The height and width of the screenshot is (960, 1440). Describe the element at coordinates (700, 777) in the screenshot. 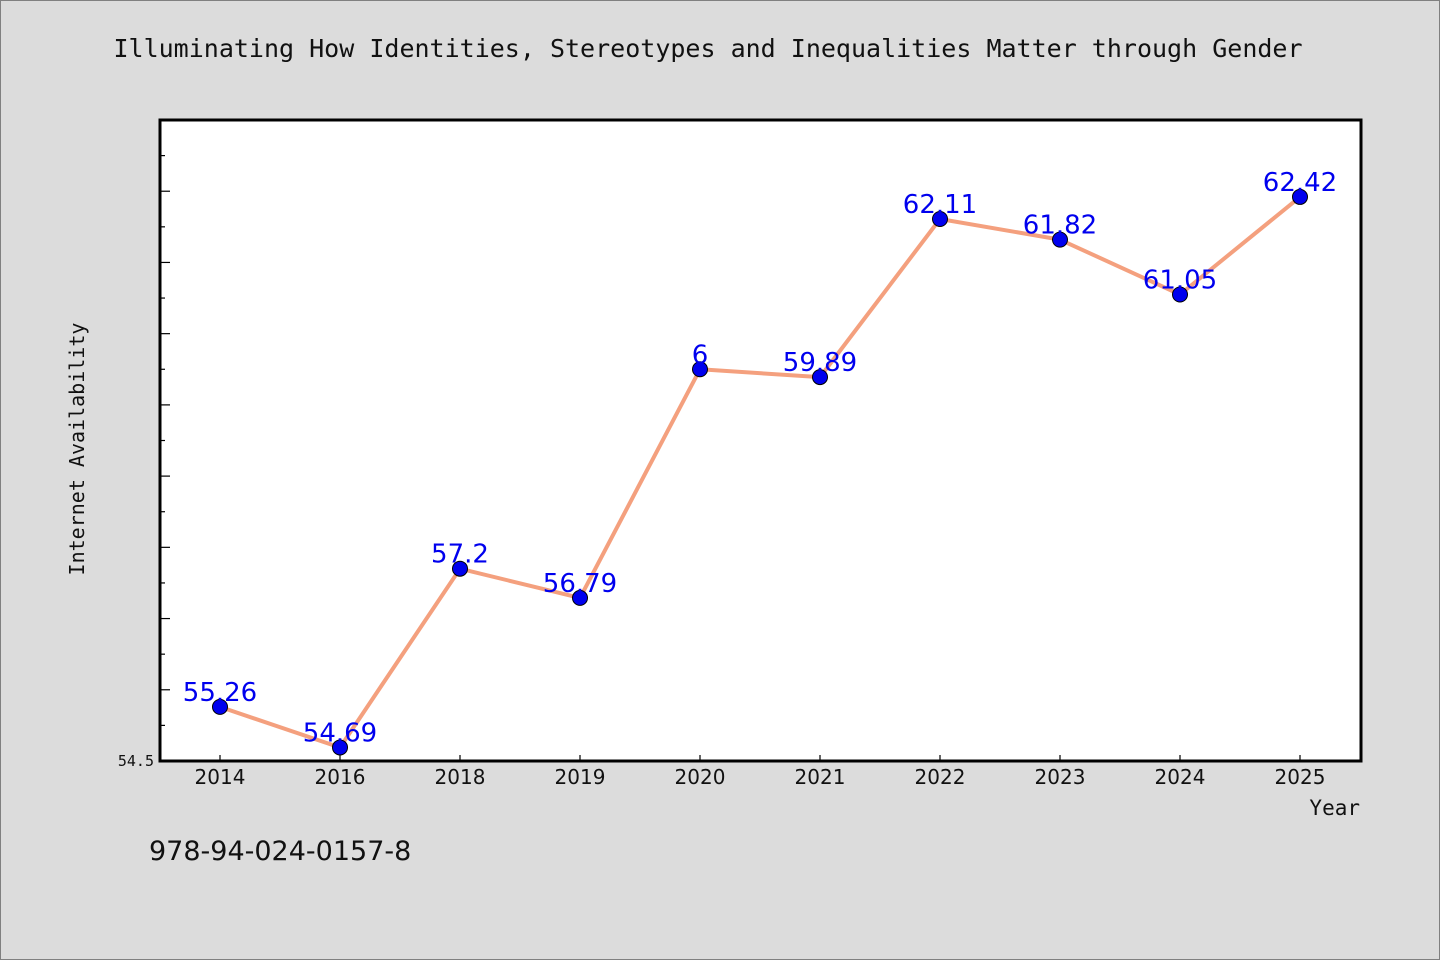

I see `x-tick-label: 2020` at that location.